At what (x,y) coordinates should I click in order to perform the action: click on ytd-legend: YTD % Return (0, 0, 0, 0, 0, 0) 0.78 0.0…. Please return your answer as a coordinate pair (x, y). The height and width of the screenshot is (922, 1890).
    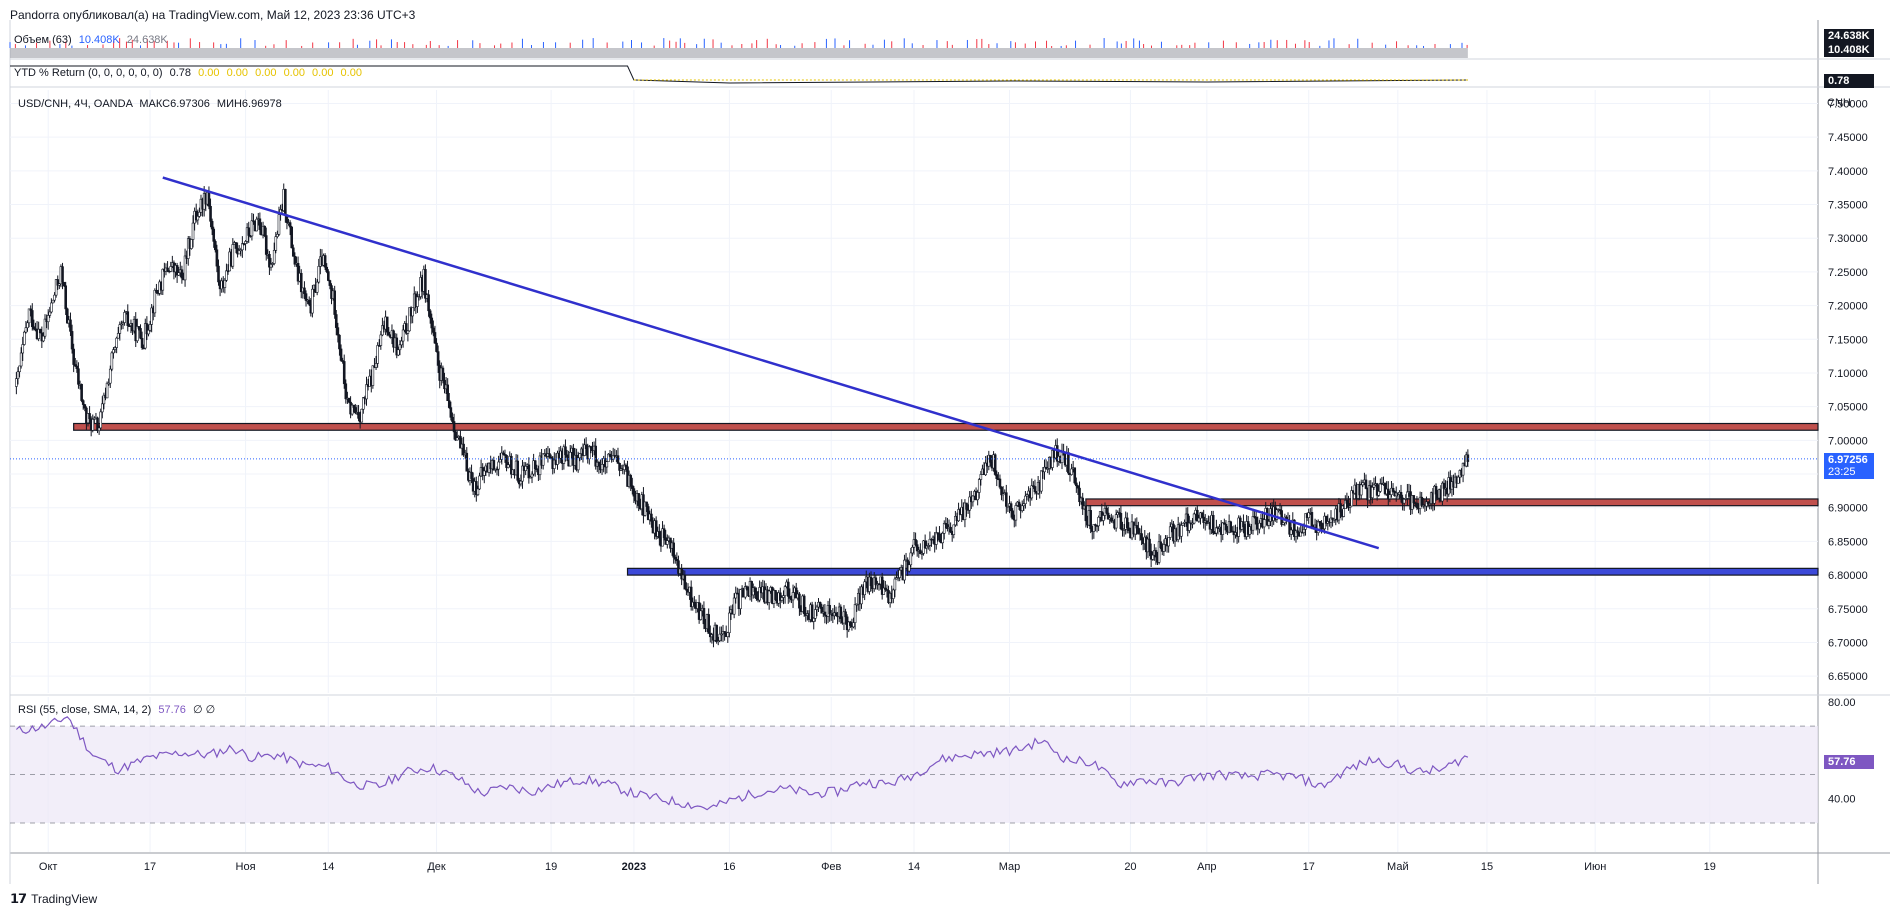
    Looking at the image, I should click on (188, 73).